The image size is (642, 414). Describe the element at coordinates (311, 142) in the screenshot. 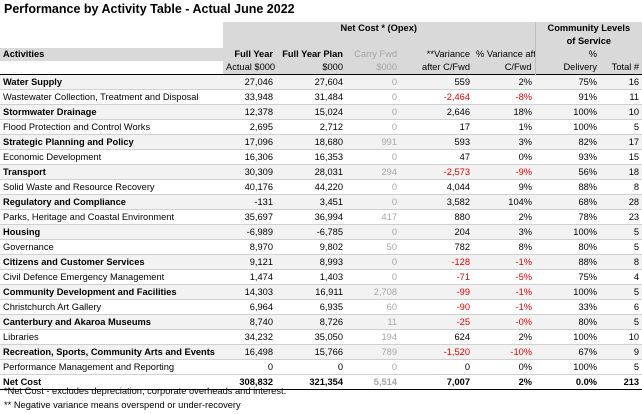

I see `plan-cell: 18,680` at that location.